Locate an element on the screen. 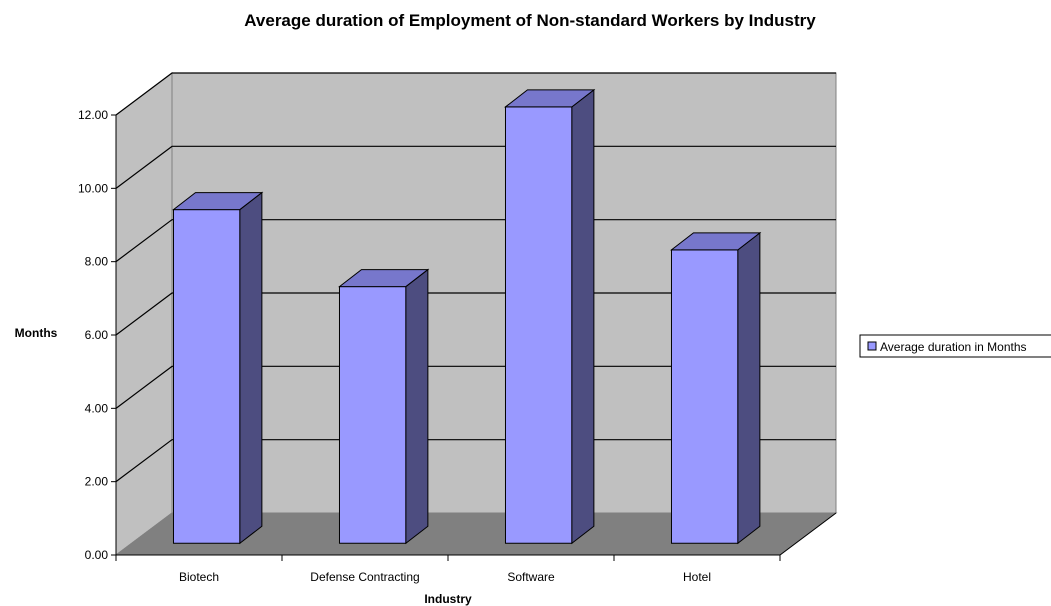 This screenshot has width=1051, height=606. floor-edge is located at coordinates (808, 534).